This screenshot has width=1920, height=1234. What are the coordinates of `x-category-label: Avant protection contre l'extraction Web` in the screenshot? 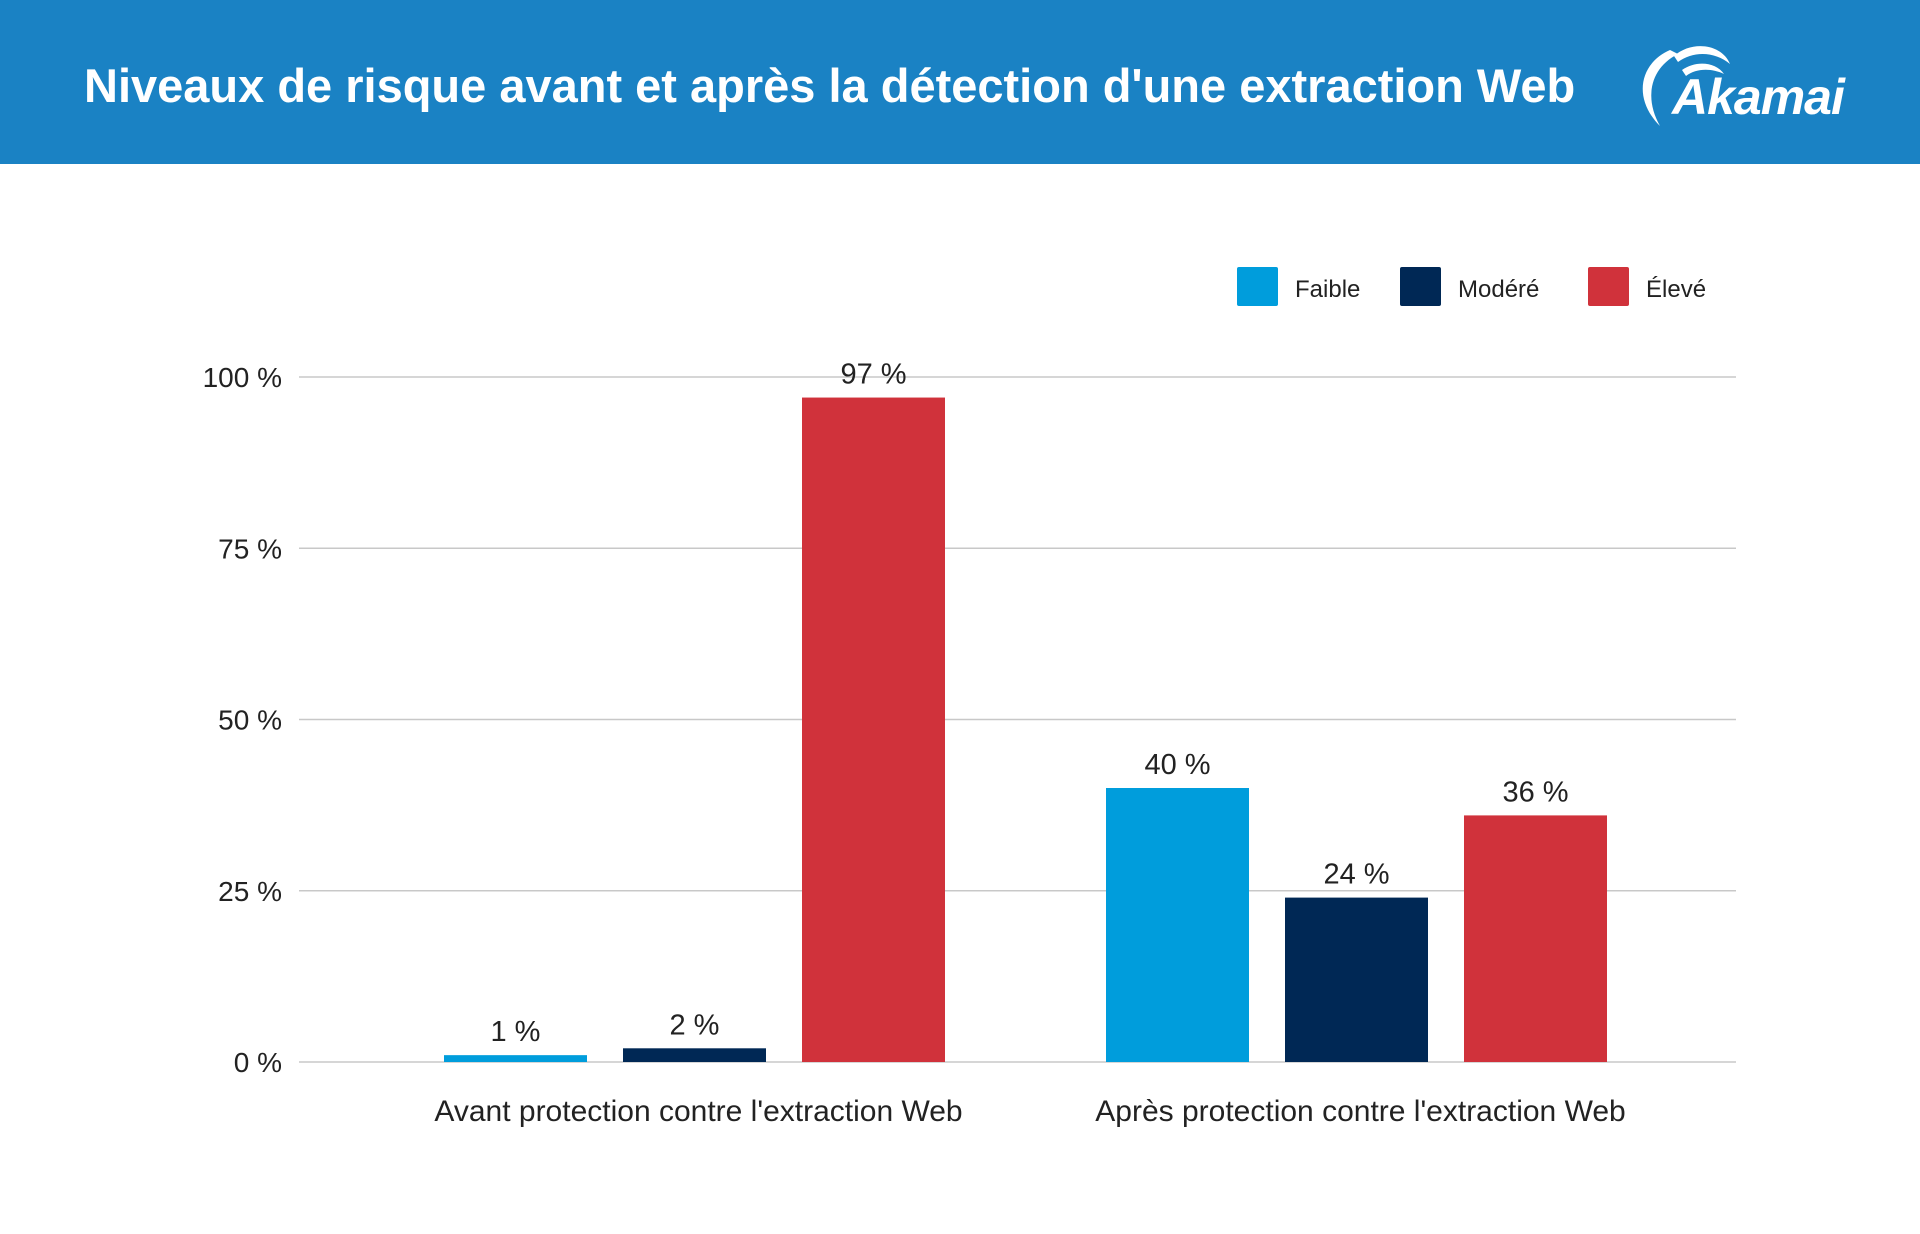 It's located at (698, 1111).